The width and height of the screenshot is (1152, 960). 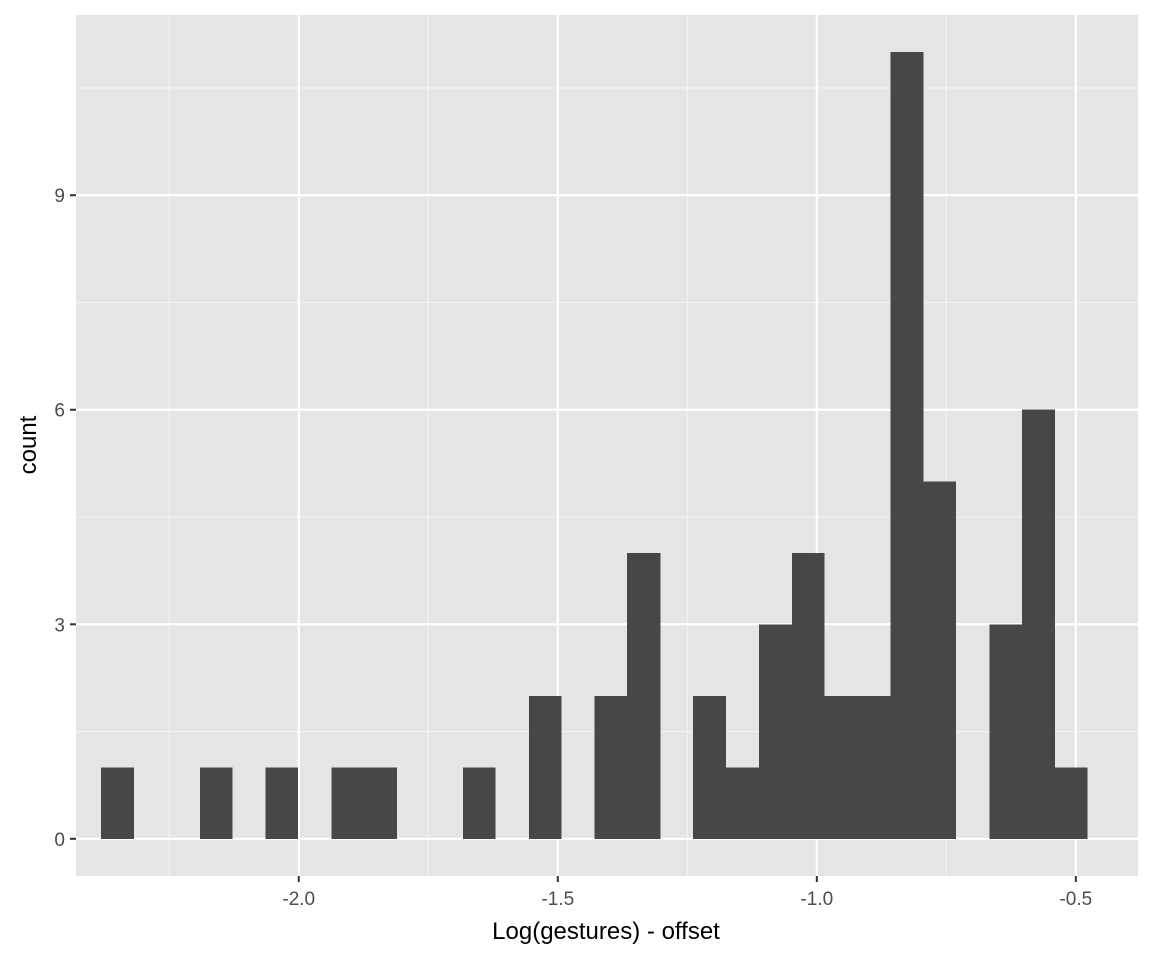 I want to click on y-tick-label: 9, so click(x=59, y=196).